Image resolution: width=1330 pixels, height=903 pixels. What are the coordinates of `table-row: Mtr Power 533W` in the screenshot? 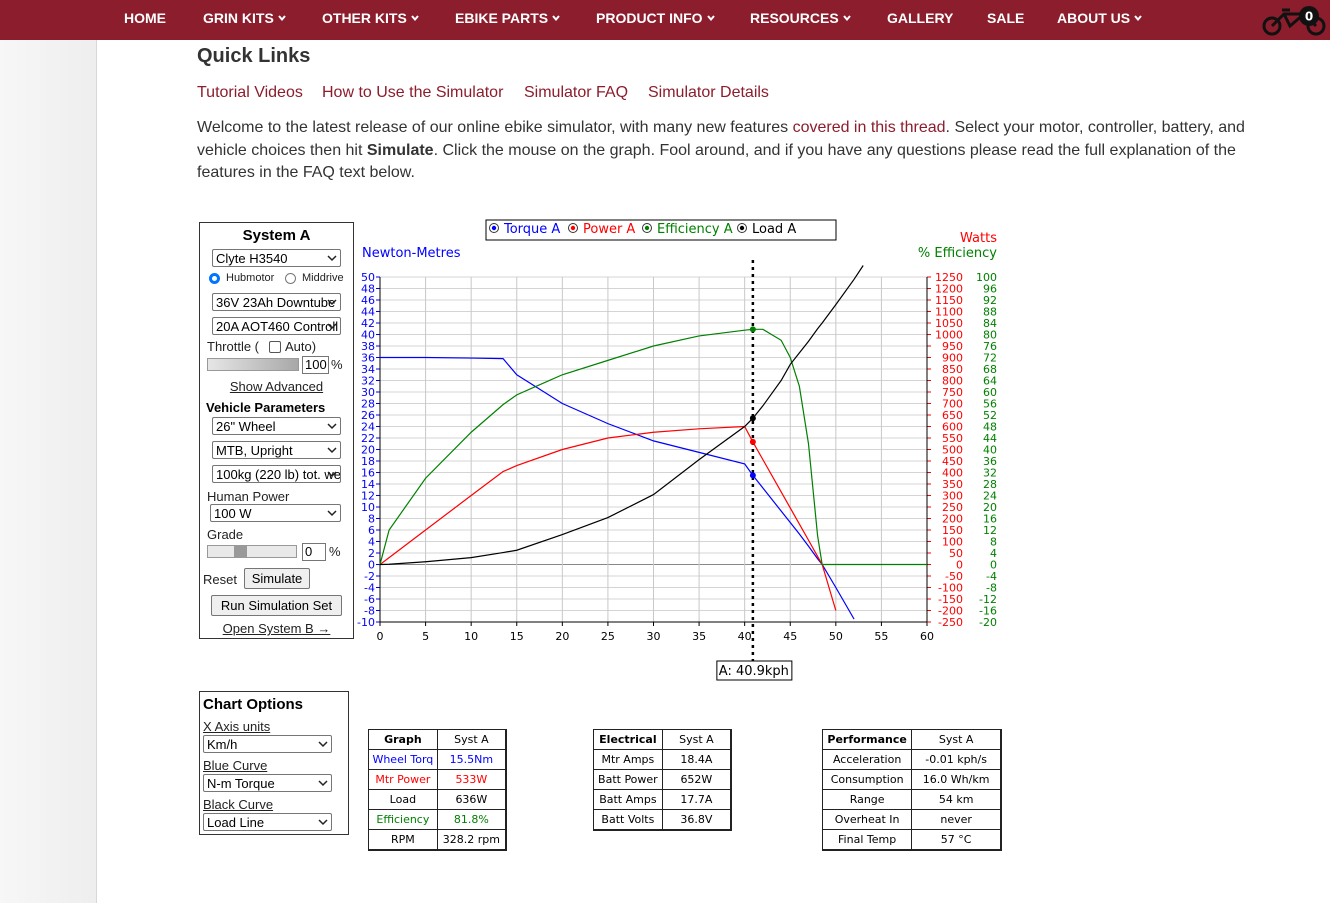 It's located at (437, 779).